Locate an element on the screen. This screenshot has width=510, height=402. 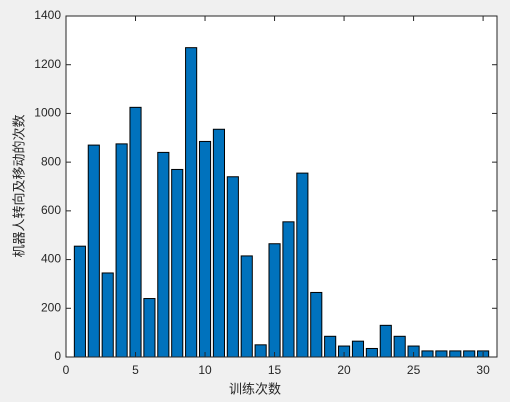
y-axis-label: 机器人转向及移动的次数 is located at coordinates (18, 185).